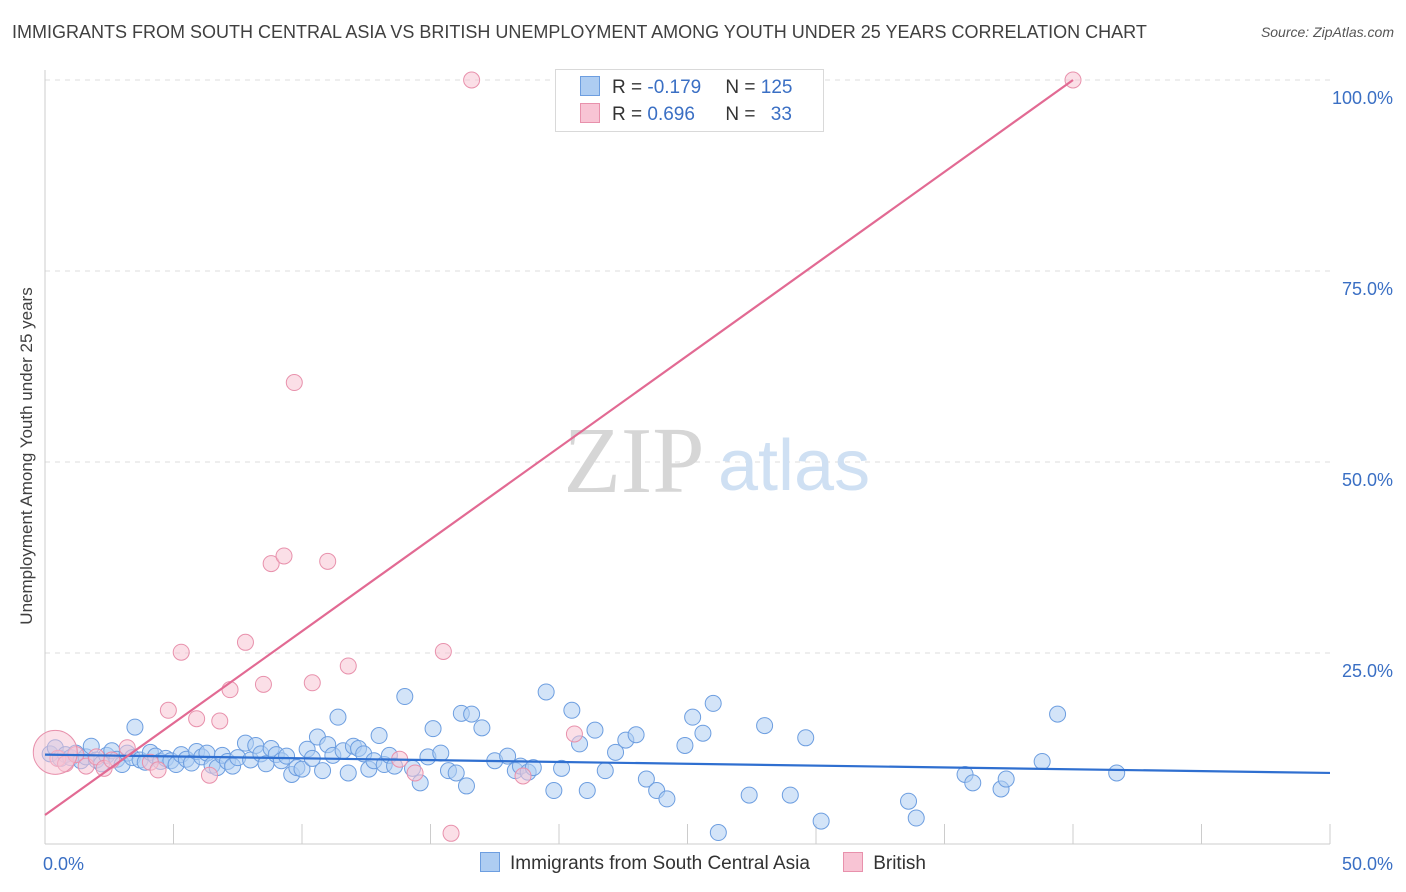 This screenshot has width=1406, height=892. Describe the element at coordinates (634, 461) in the screenshot. I see `watermark-zip: ZIP` at that location.